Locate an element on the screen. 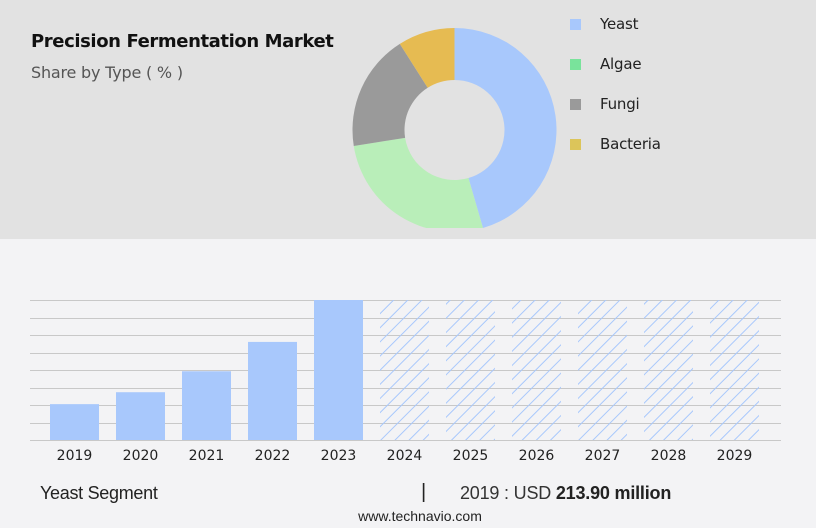  x-axis-label: 2028 is located at coordinates (669, 456).